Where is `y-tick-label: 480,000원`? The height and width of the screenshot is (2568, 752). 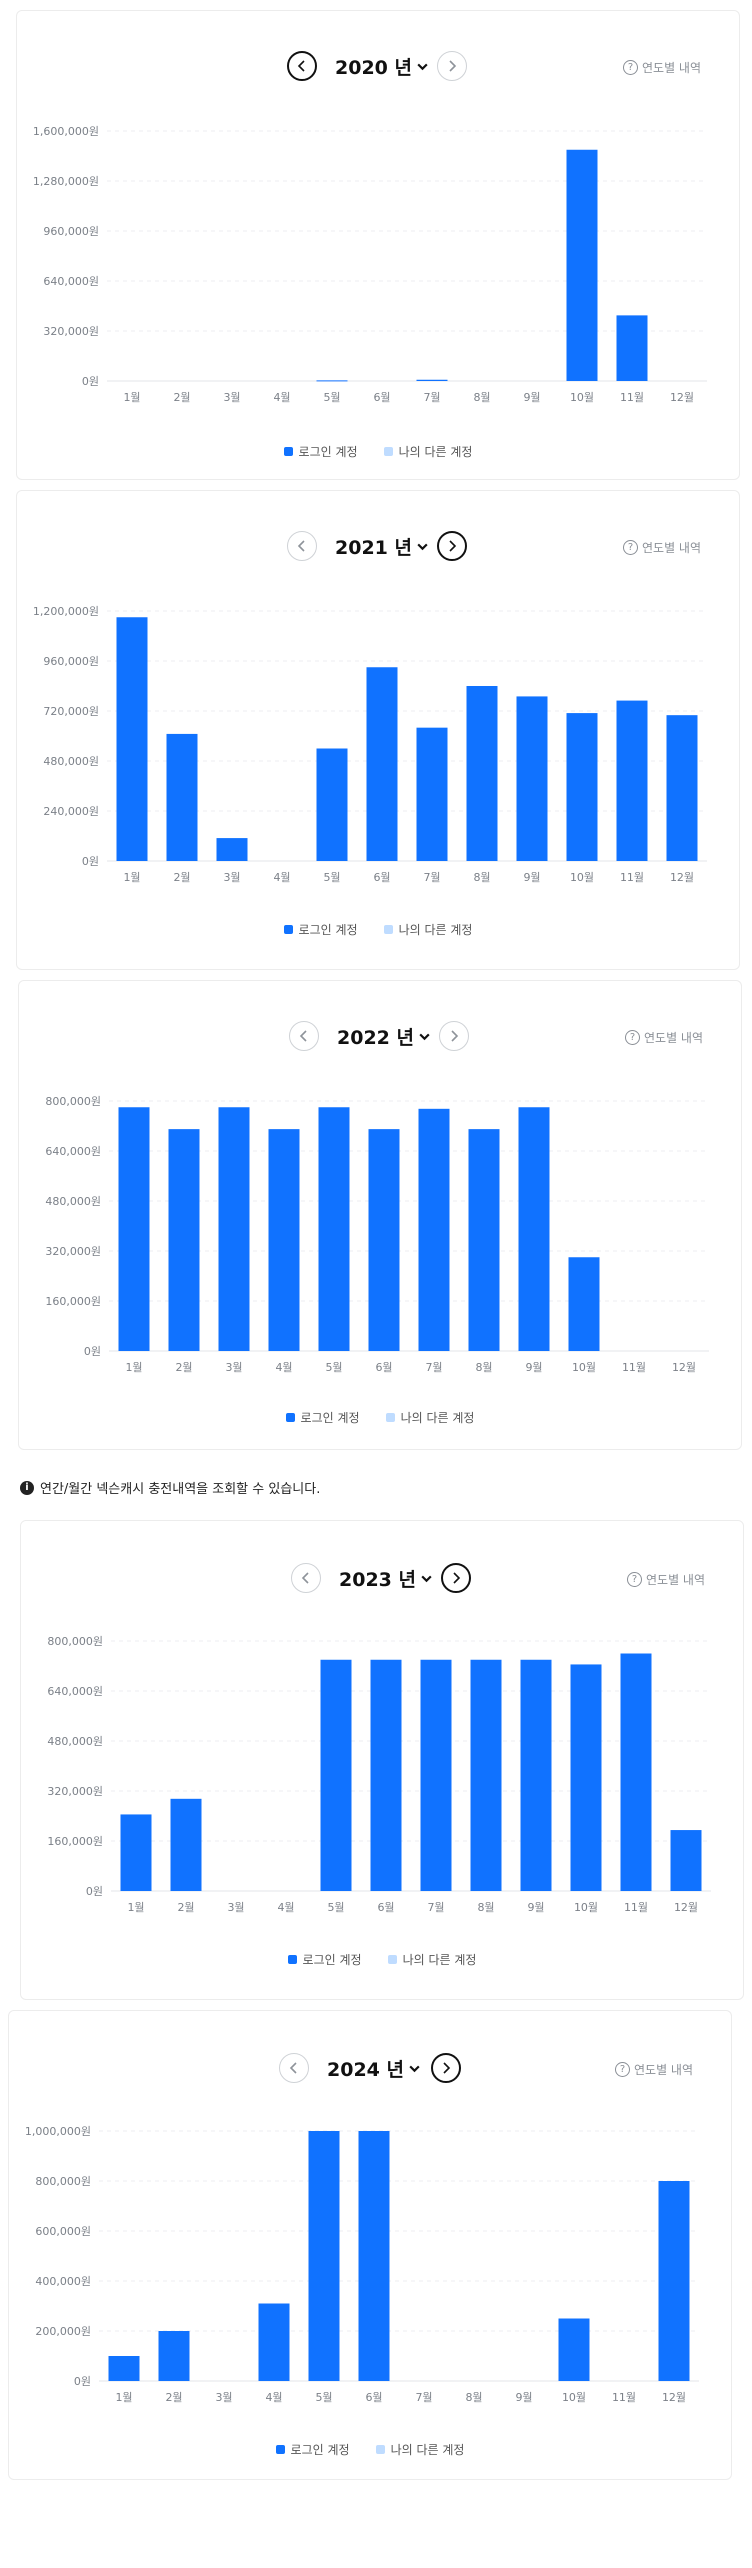
y-tick-label: 480,000원 is located at coordinates (71, 761).